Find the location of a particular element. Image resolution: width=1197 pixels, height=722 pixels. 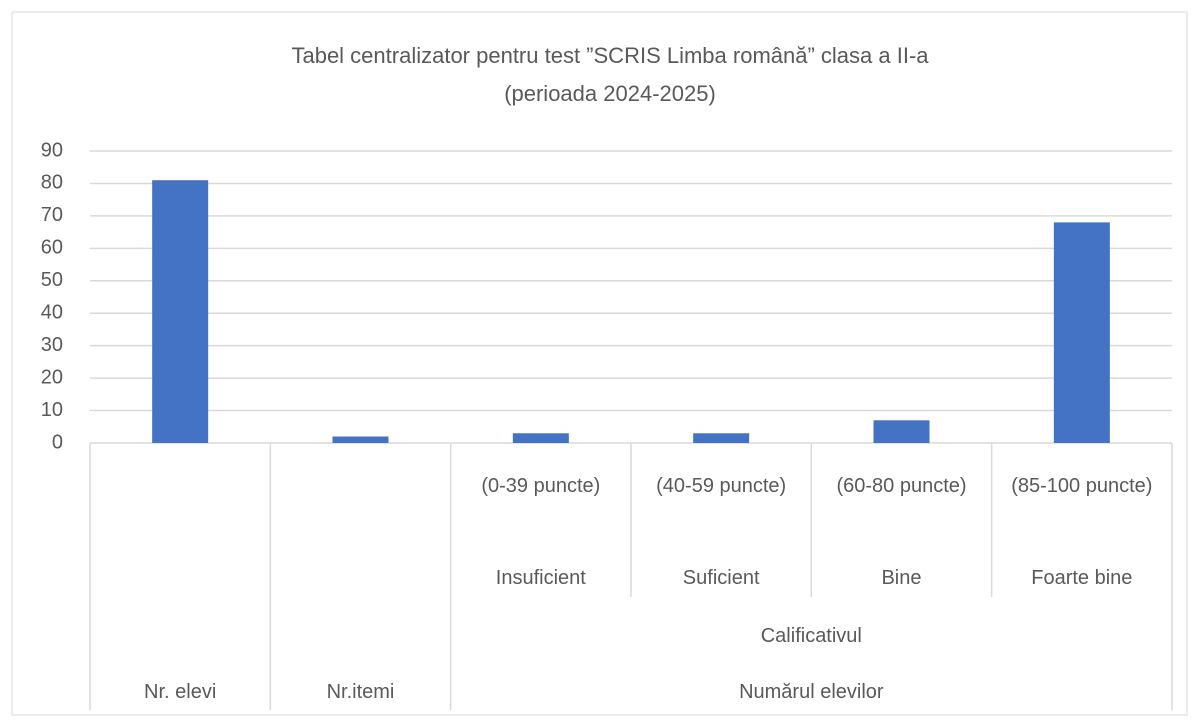

x-subcategory-label: Insuficient is located at coordinates (540, 578).